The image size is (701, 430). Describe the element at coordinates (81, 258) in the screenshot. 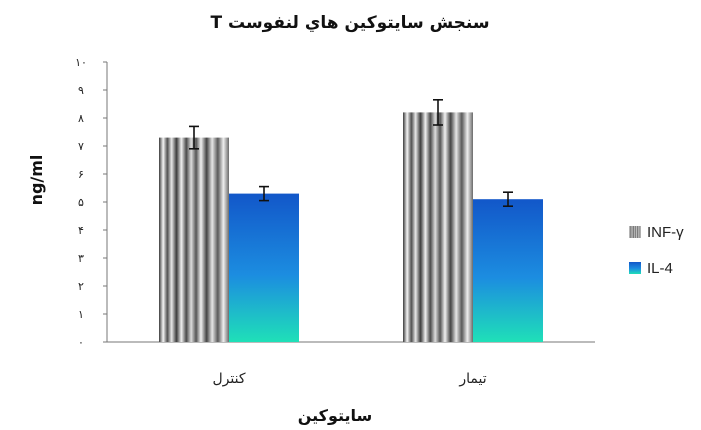

I see `y-tick-label: ۳` at that location.